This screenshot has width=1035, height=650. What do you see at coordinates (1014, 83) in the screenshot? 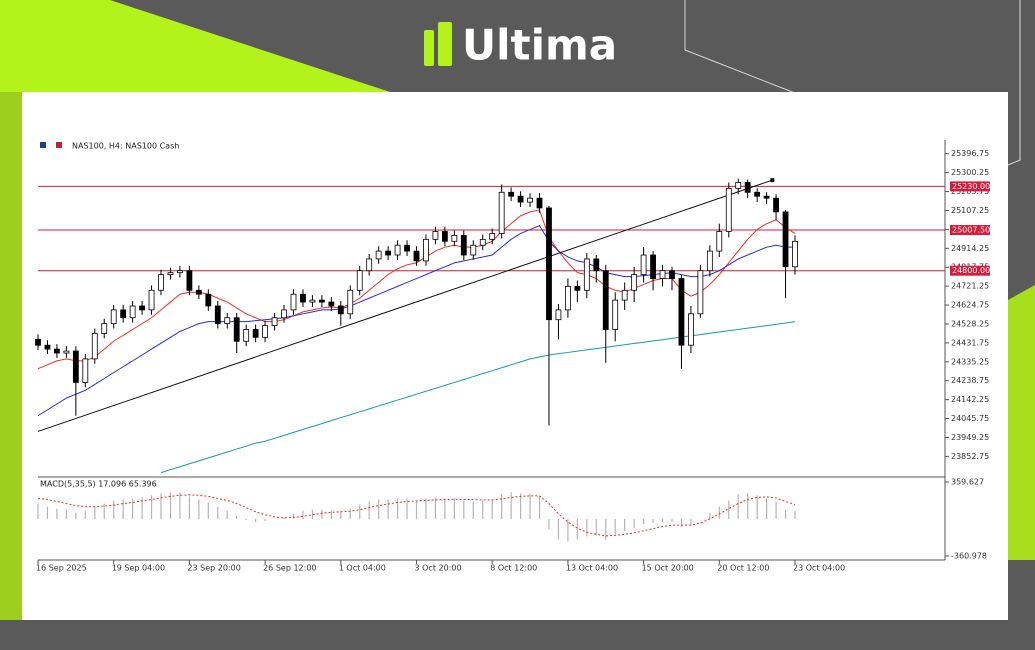
I see `decor-line` at bounding box center [1014, 83].